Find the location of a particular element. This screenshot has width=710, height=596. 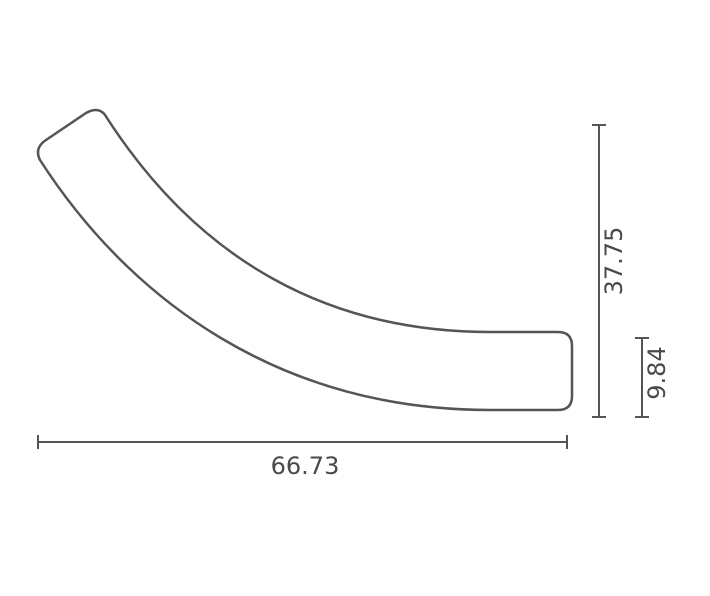

dimension-label: 9.84 is located at coordinates (657, 372).